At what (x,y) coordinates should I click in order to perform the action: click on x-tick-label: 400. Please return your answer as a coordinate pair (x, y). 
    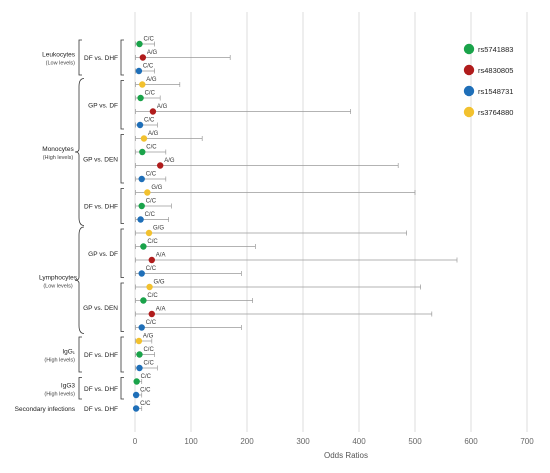
    Looking at the image, I should click on (359, 441).